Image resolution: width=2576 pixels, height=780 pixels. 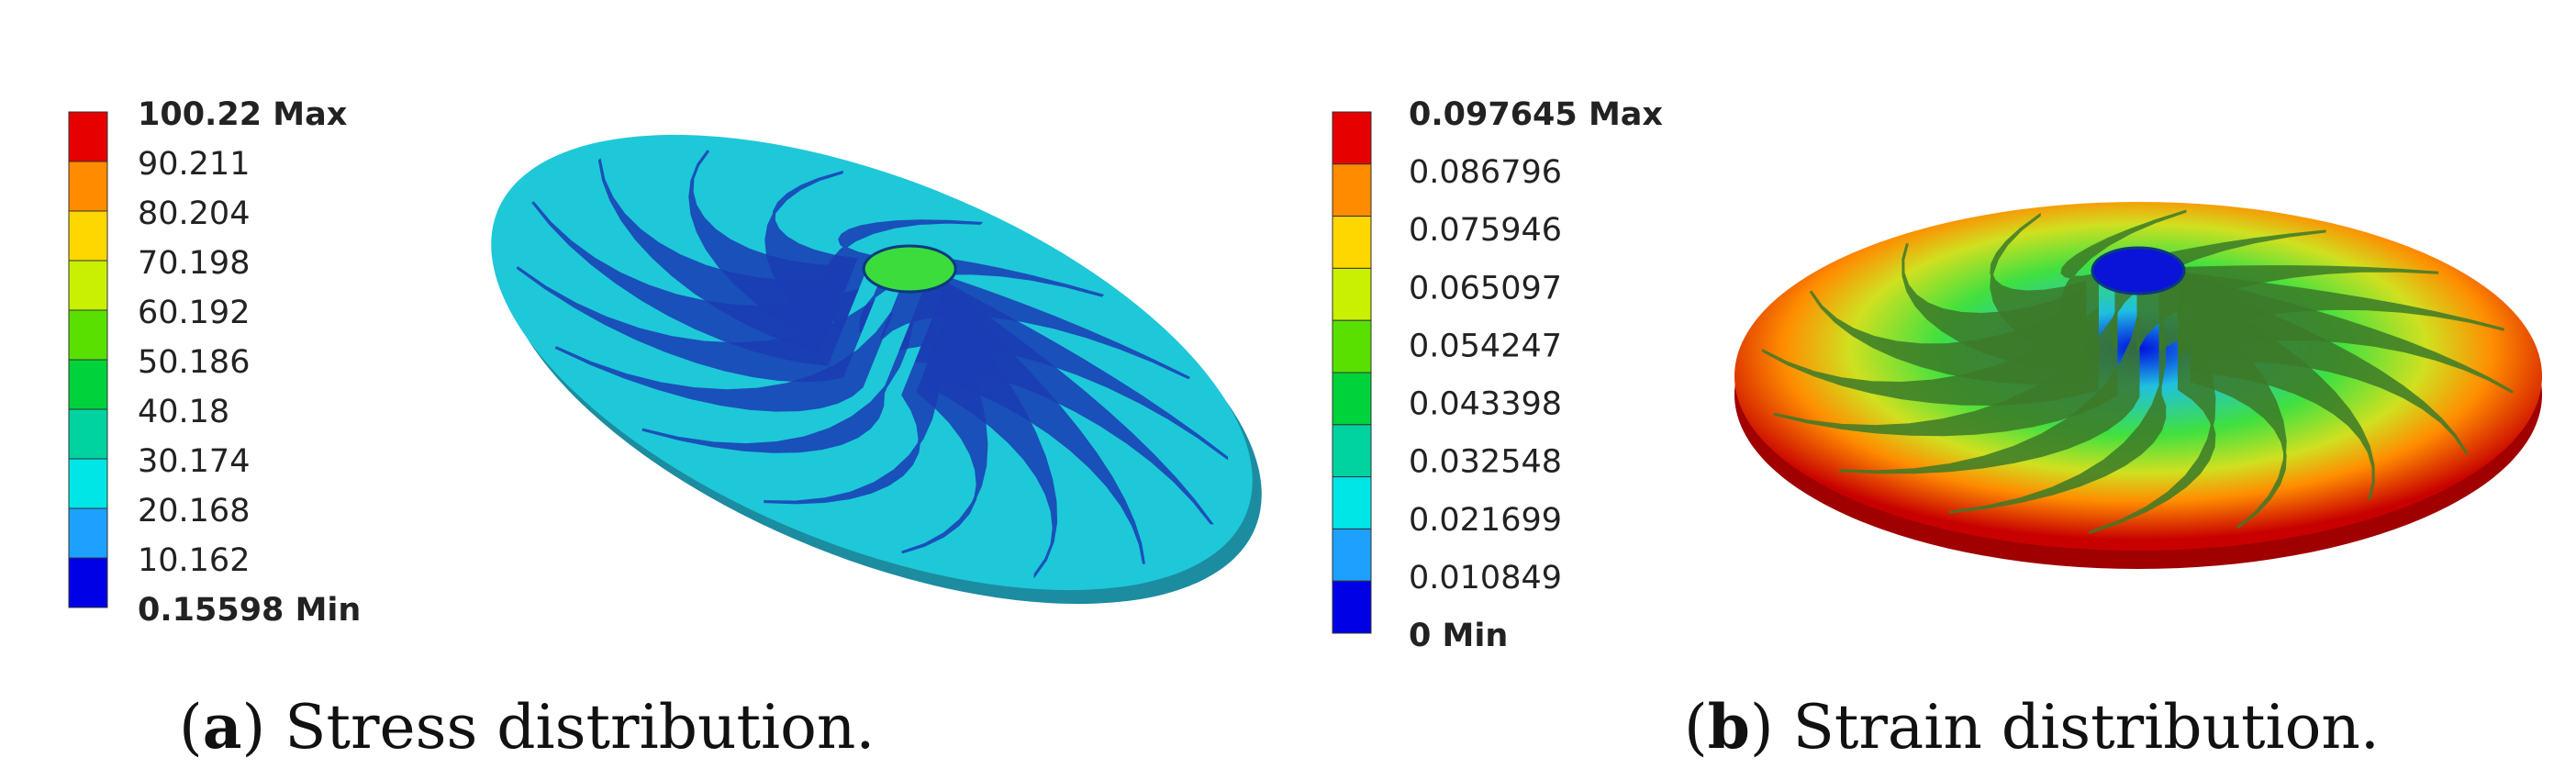 What do you see at coordinates (194, 213) in the screenshot?
I see `legend-label: 80.204` at bounding box center [194, 213].